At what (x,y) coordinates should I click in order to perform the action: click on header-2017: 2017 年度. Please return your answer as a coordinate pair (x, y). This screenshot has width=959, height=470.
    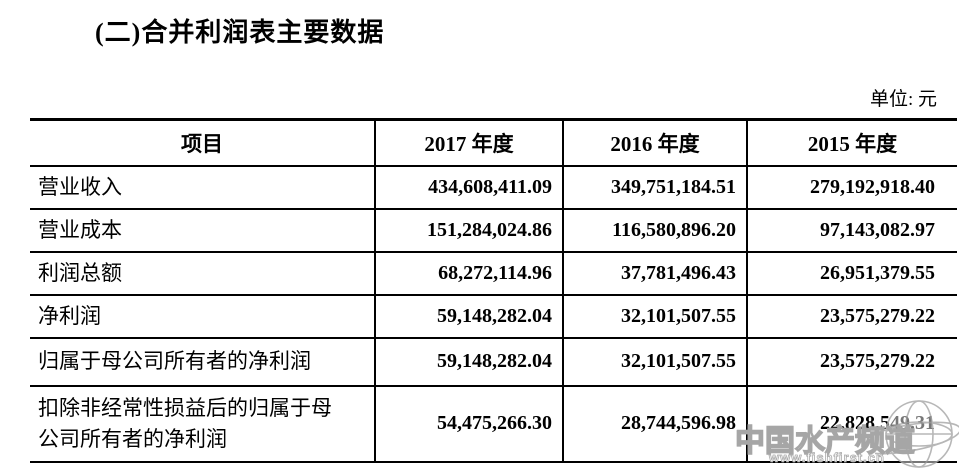
    Looking at the image, I should click on (468, 142).